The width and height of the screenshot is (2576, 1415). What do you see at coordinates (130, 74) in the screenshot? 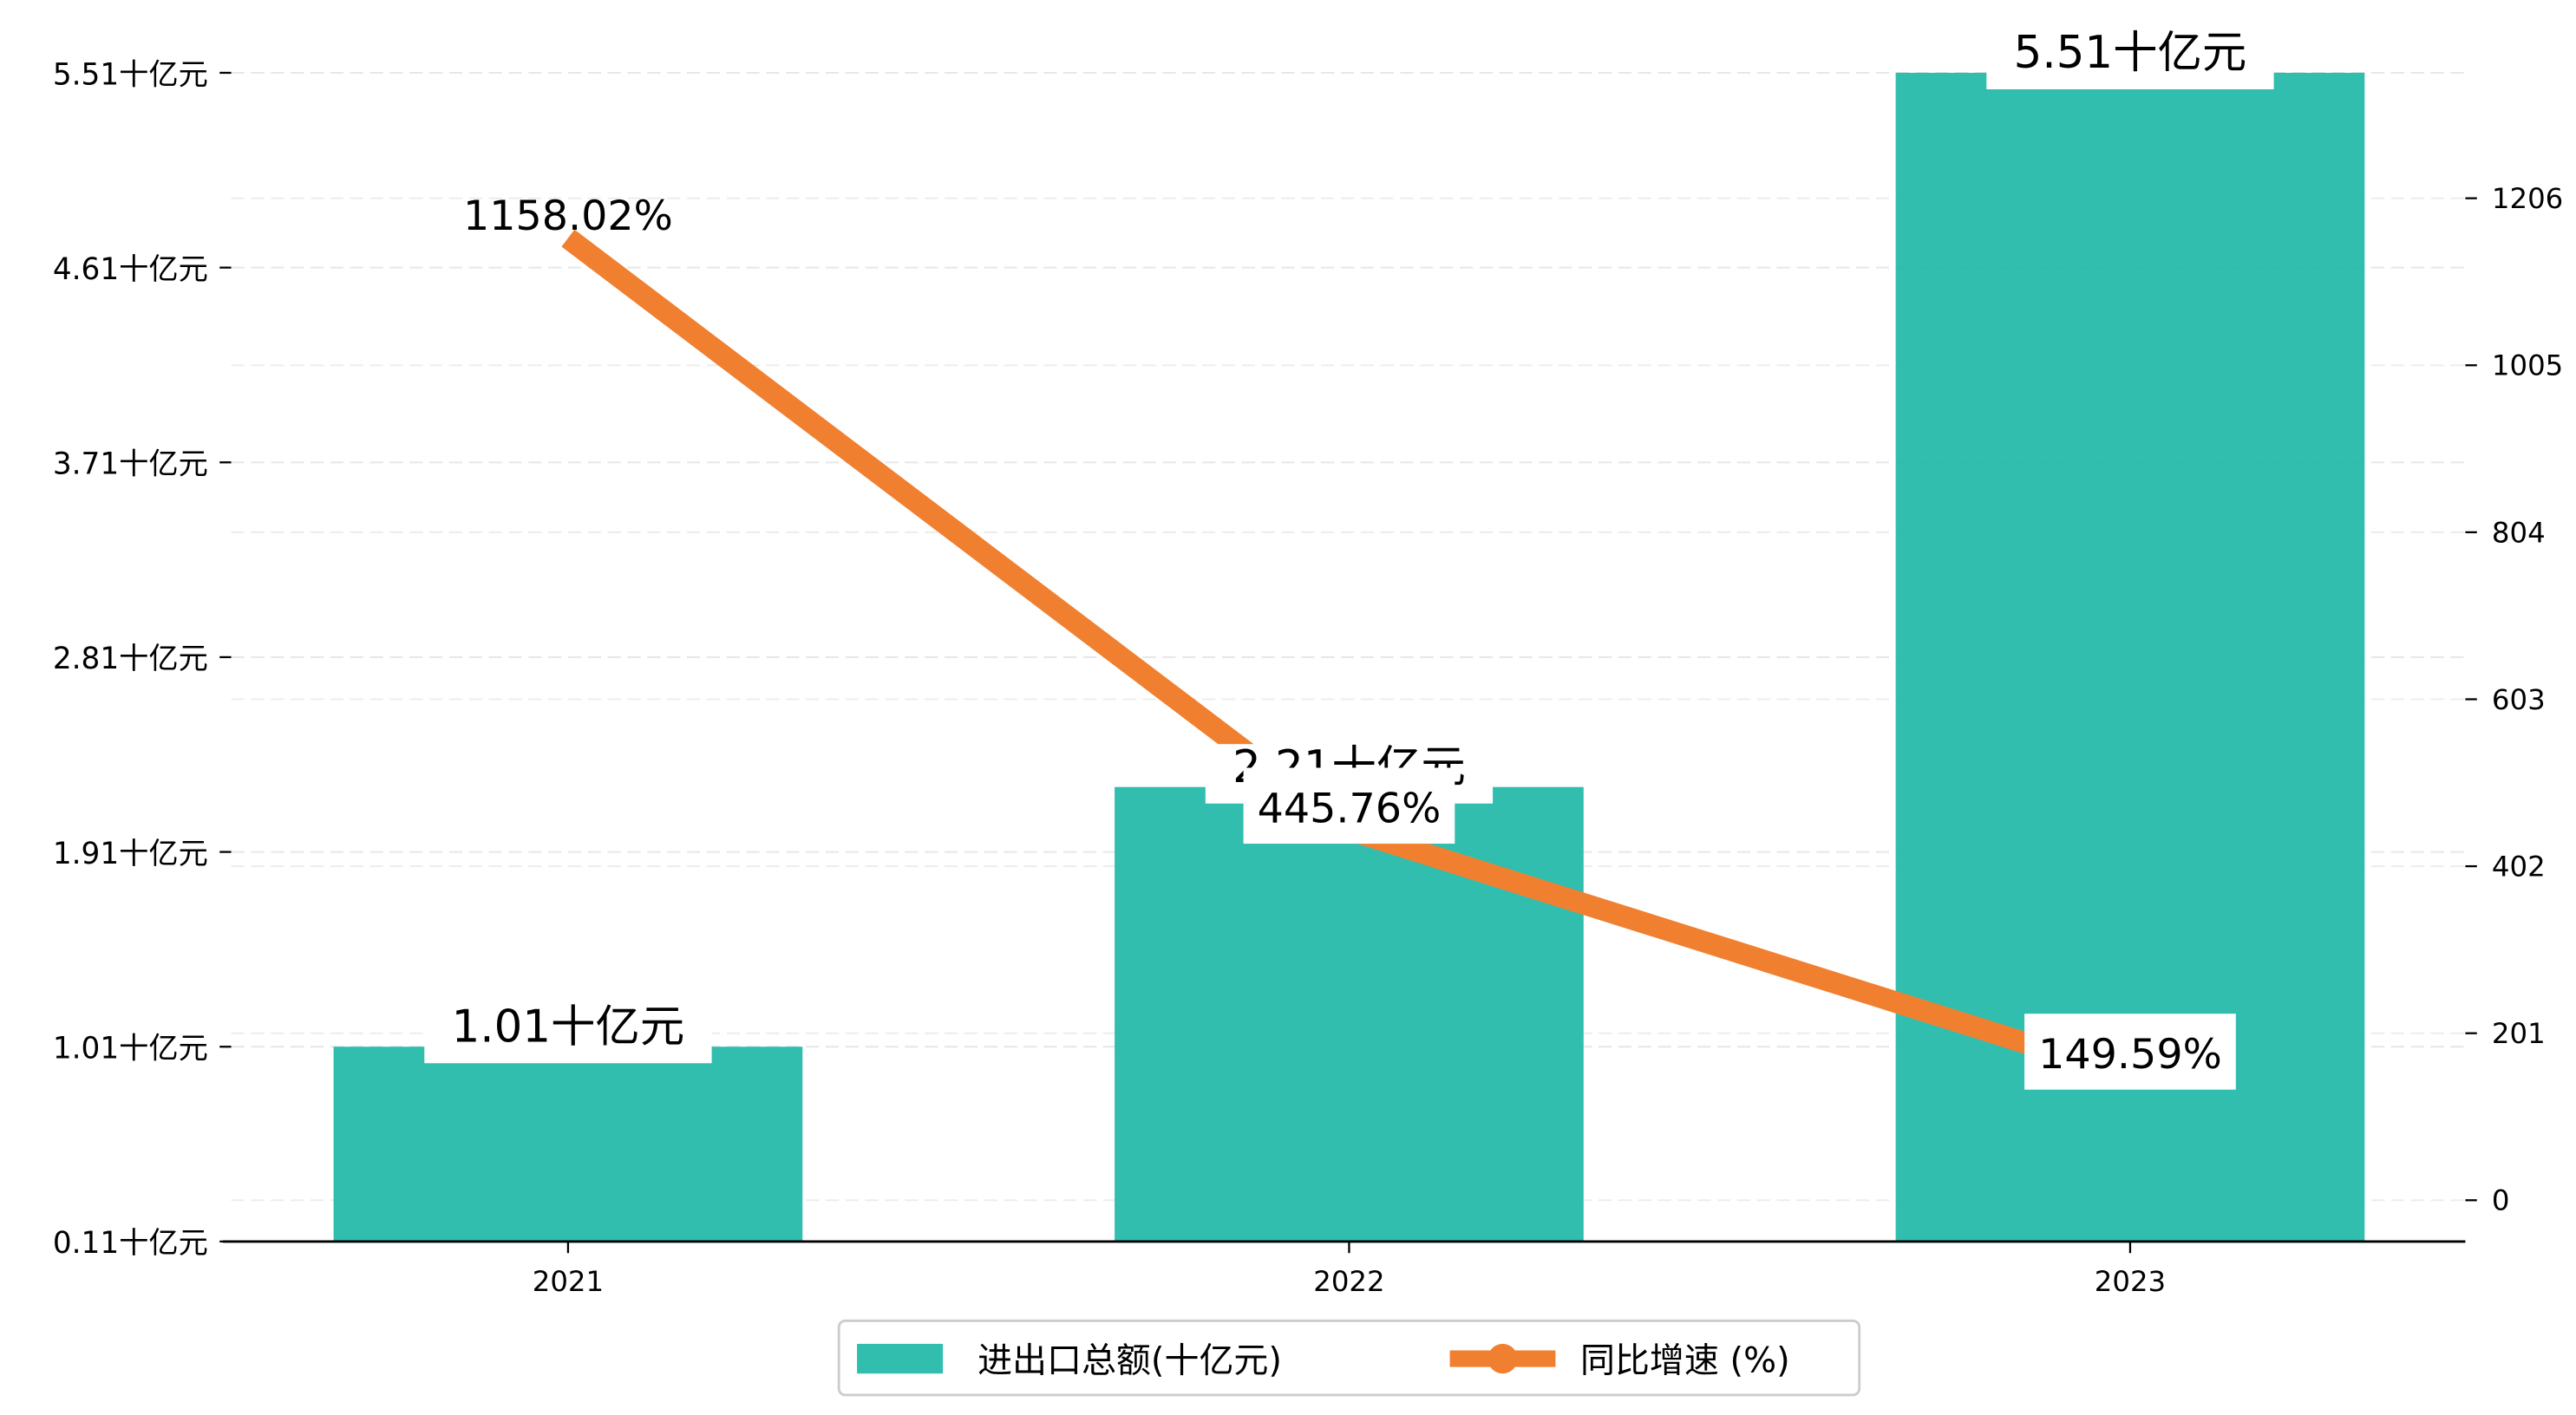
I see `left-tick-label: 5.51十亿元` at bounding box center [130, 74].